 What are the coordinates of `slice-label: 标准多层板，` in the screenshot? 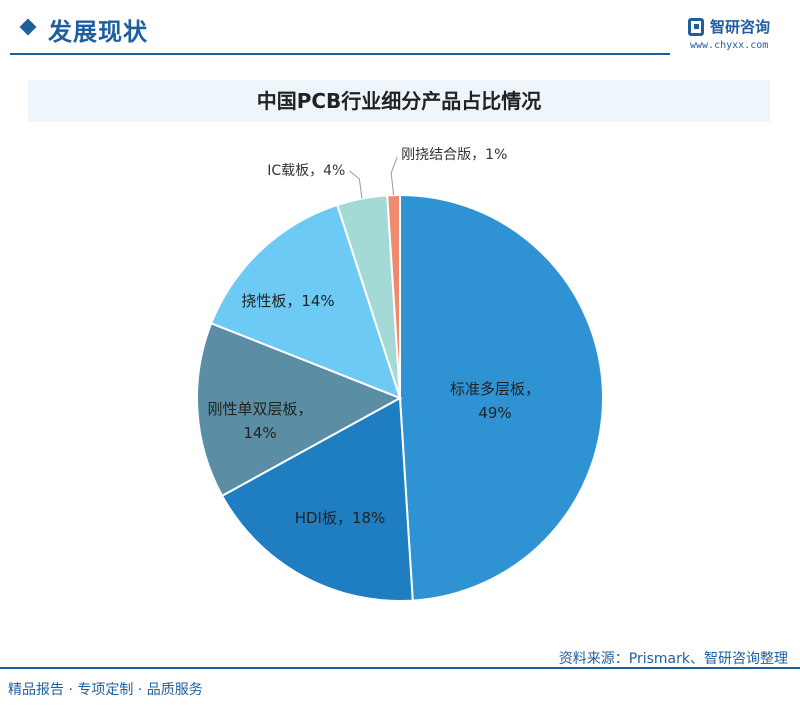 It's located at (495, 389).